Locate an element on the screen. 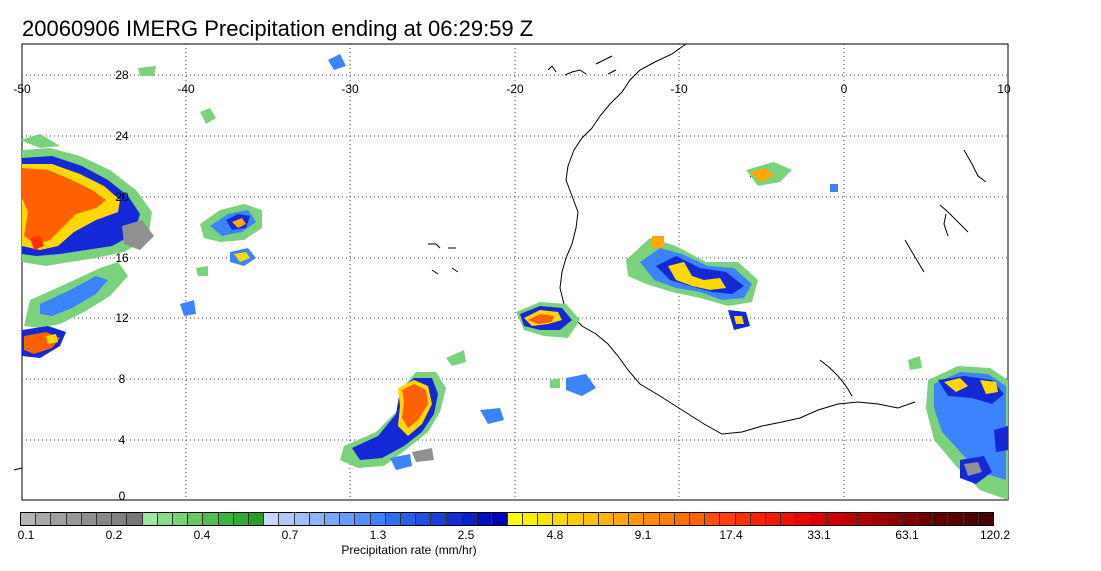 This screenshot has height=571, width=1101. colorbar-label: 0.1 is located at coordinates (26, 535).